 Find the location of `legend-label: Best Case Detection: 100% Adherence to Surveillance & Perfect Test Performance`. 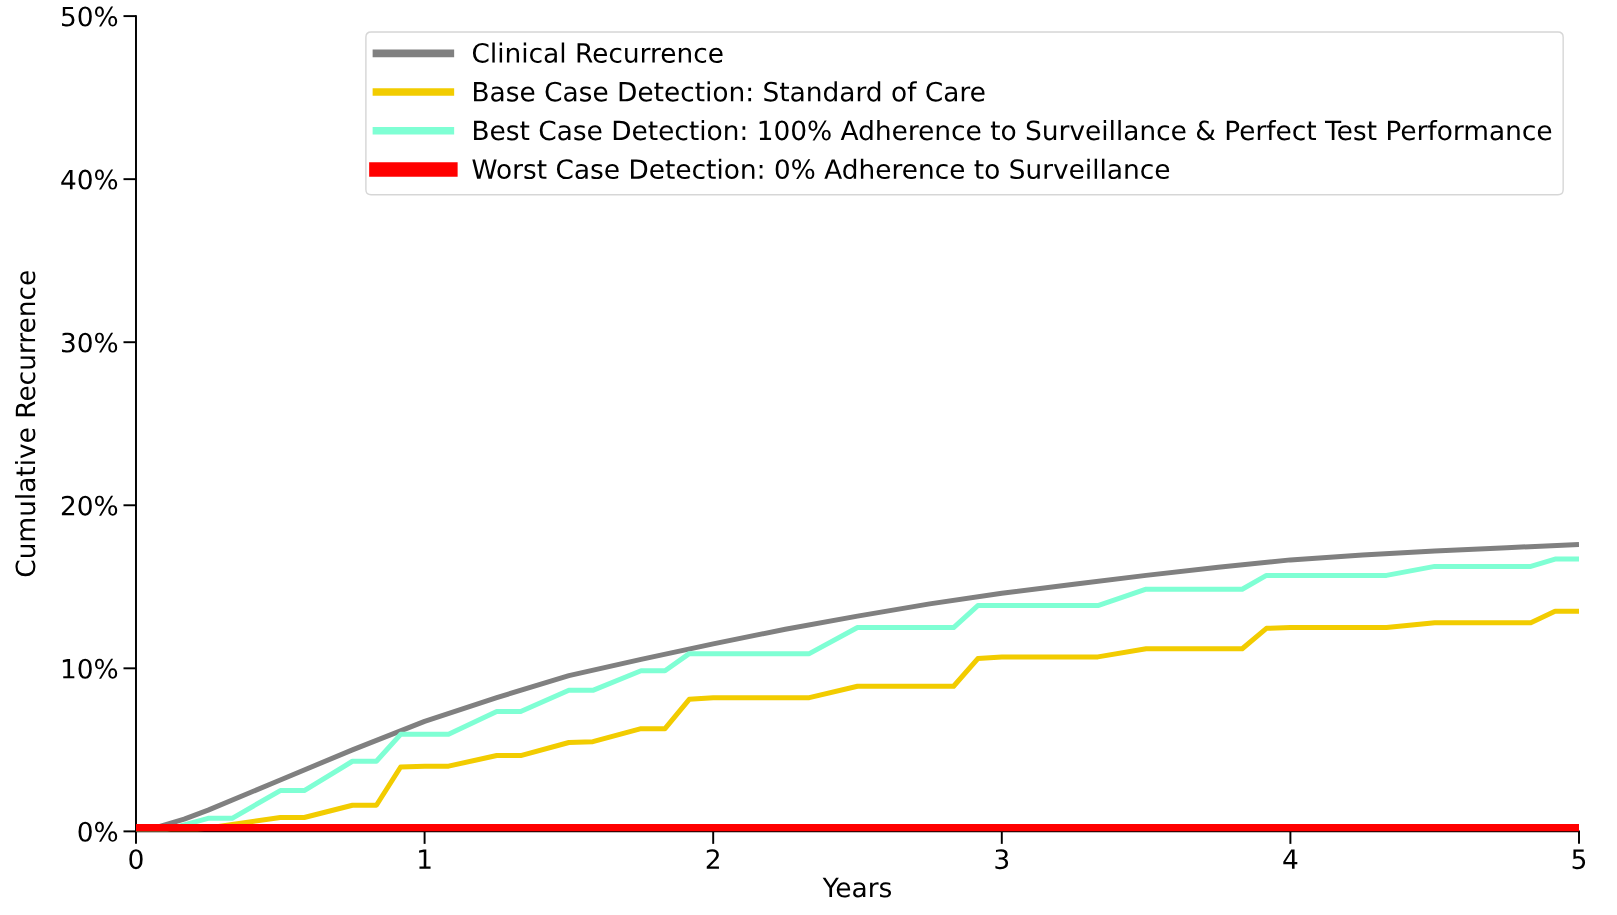

legend-label: Best Case Detection: 100% Adherence to Surveillance & Perfect Test Performance is located at coordinates (1013, 130).